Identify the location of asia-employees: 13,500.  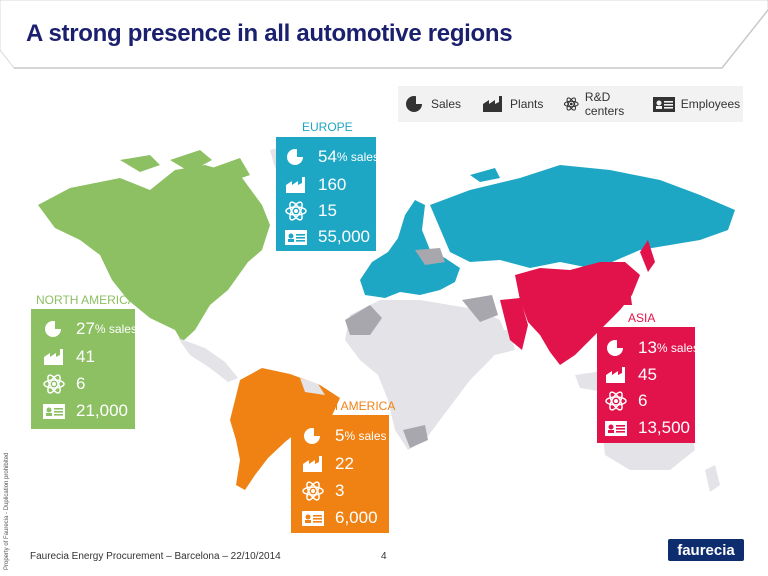
(647, 428).